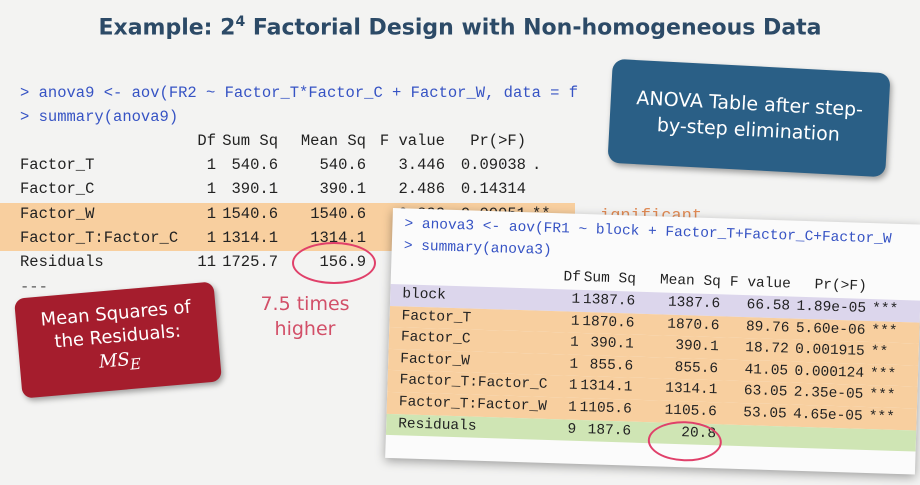  What do you see at coordinates (493, 165) in the screenshot?
I see `table-cell: 0.09038` at bounding box center [493, 165].